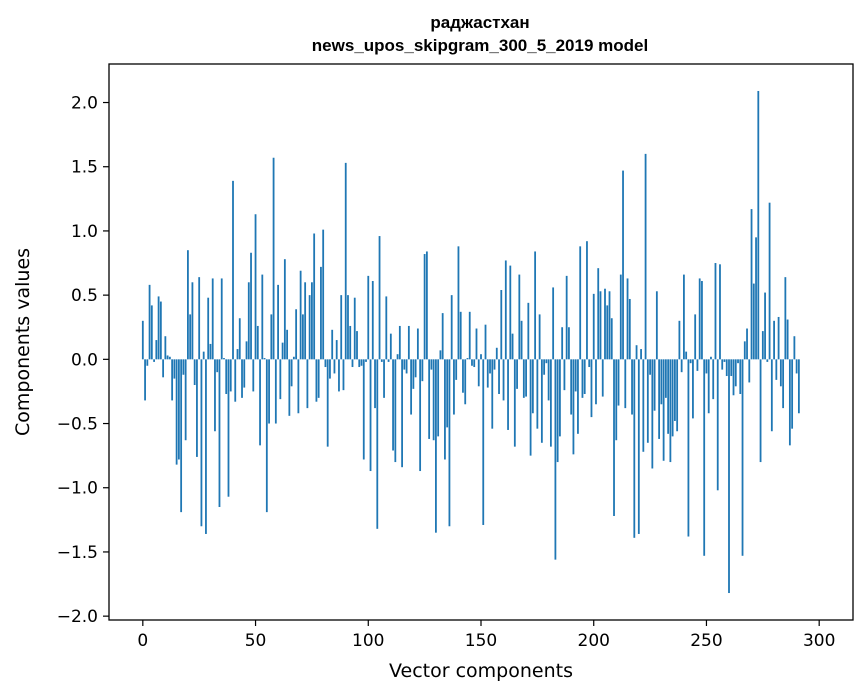  Describe the element at coordinates (480, 45) in the screenshot. I see `chart-subtitle: news_upos_skipgram_300_5_2019 model` at that location.